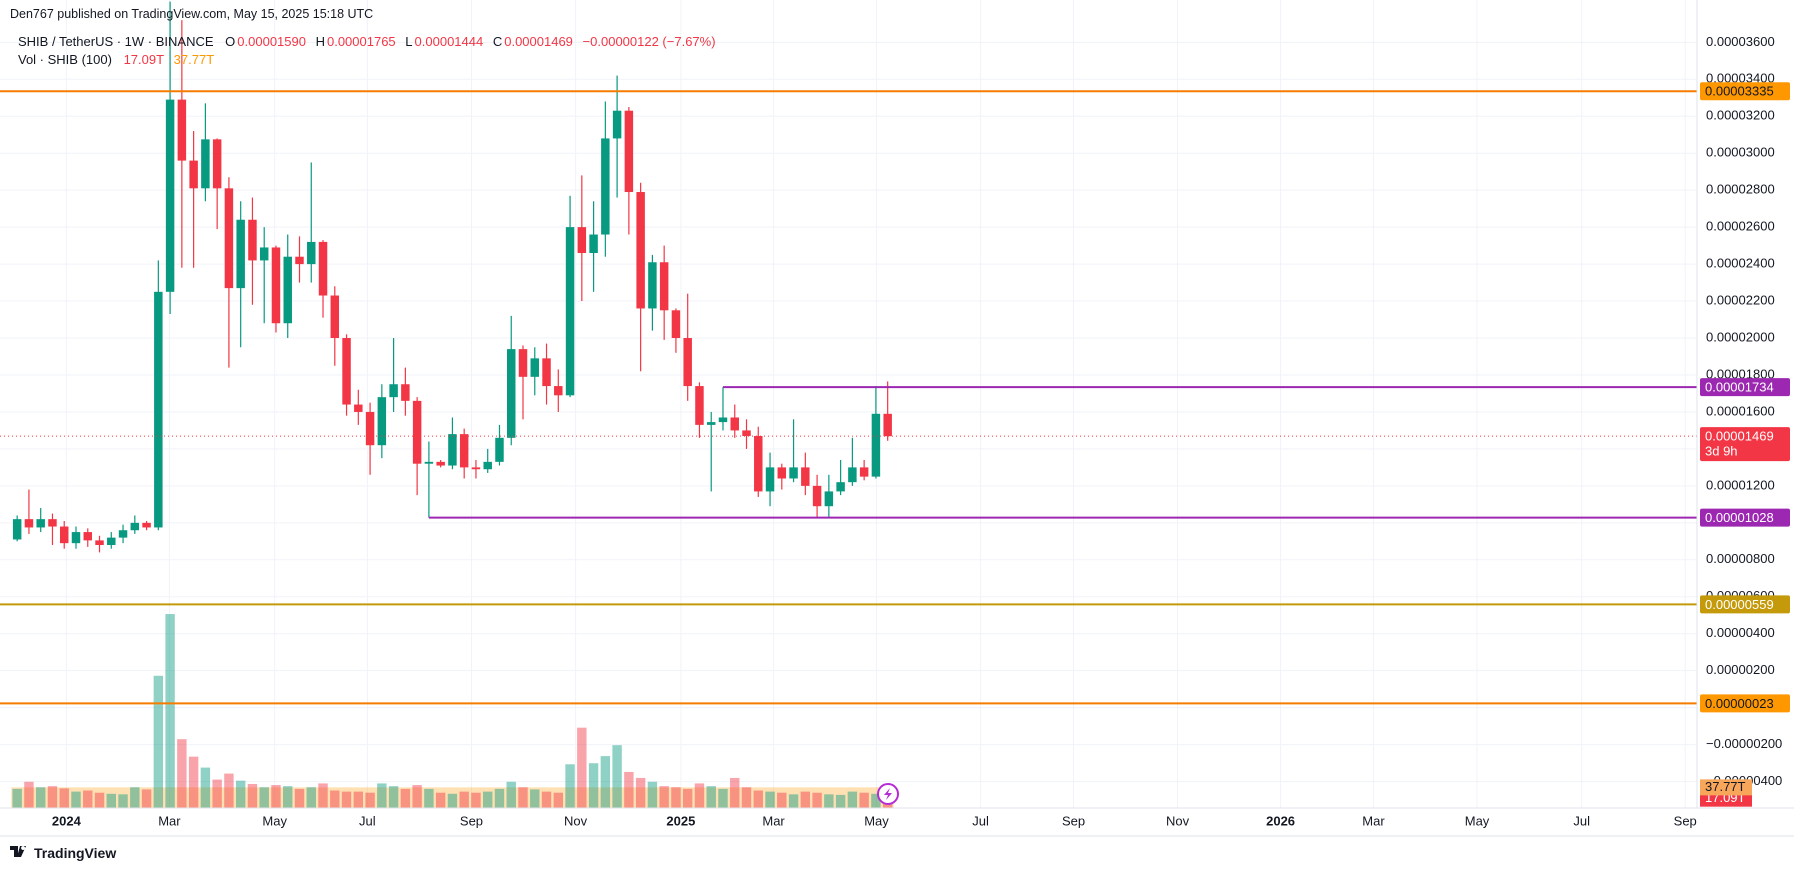 This screenshot has width=1794, height=871. Describe the element at coordinates (576, 820) in the screenshot. I see `x-tick-label: Nov` at that location.